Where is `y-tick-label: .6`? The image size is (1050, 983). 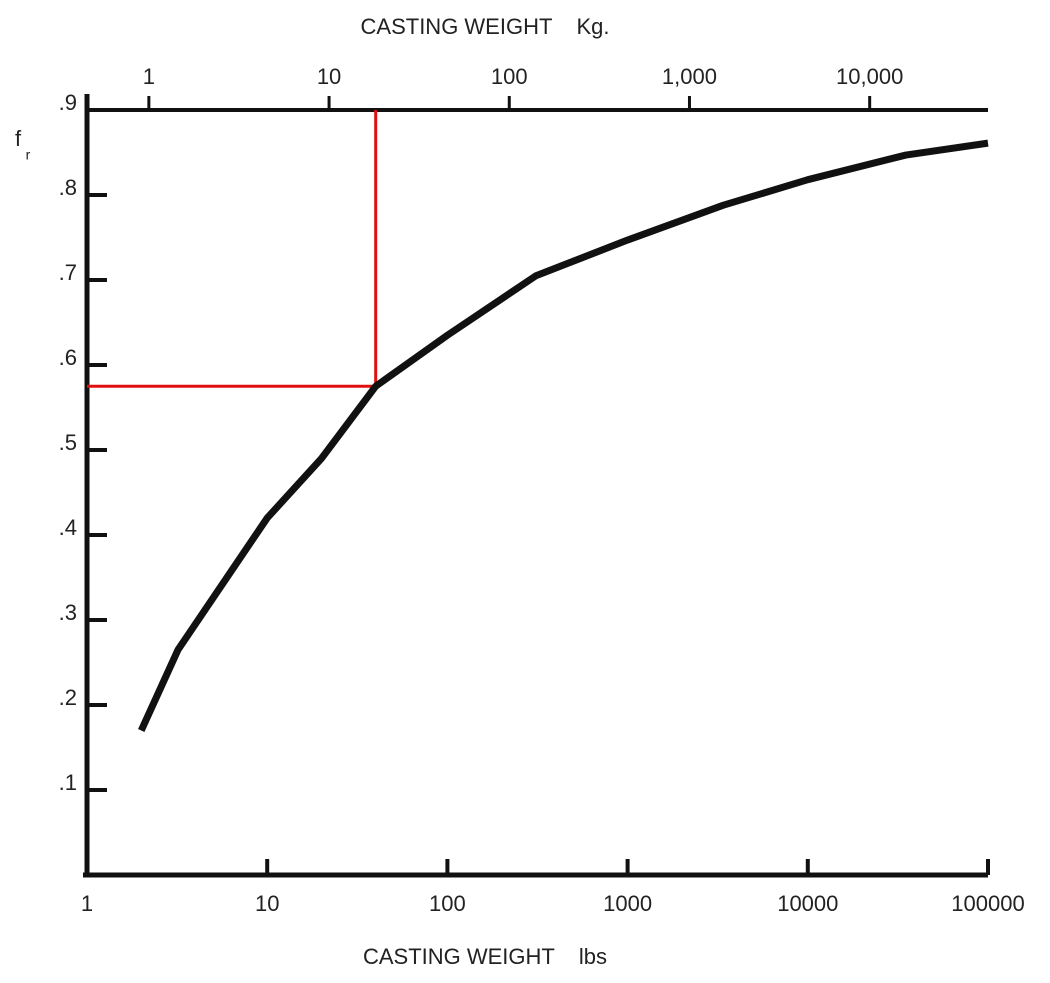
y-tick-label: .6 is located at coordinates (68, 357).